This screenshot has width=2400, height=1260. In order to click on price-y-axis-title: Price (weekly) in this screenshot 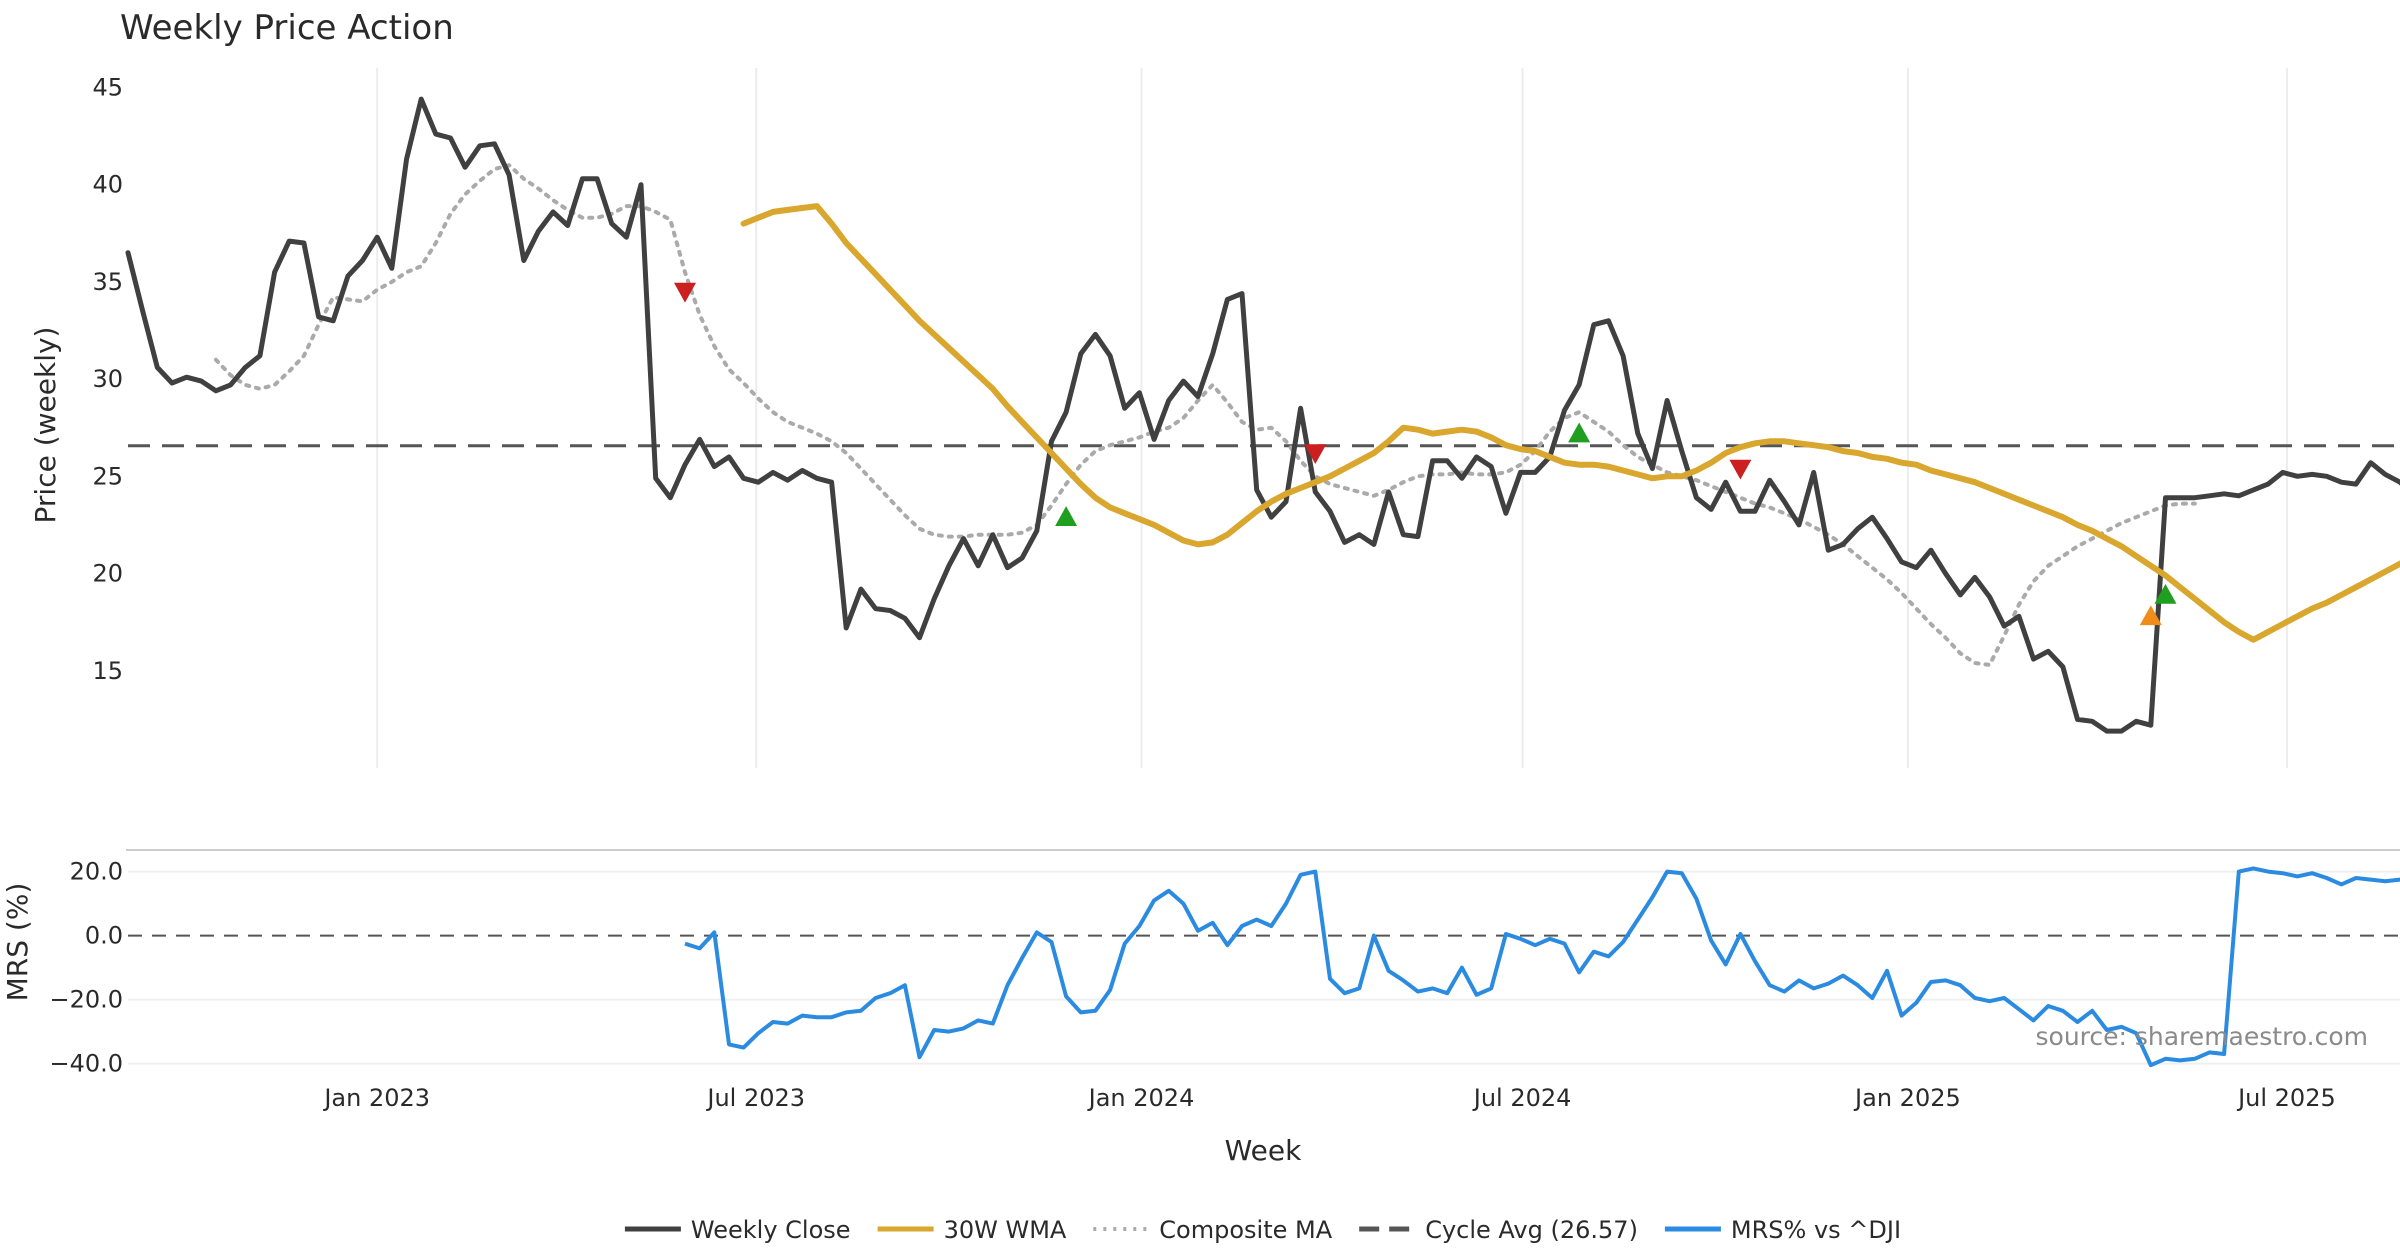, I will do `click(45, 425)`.